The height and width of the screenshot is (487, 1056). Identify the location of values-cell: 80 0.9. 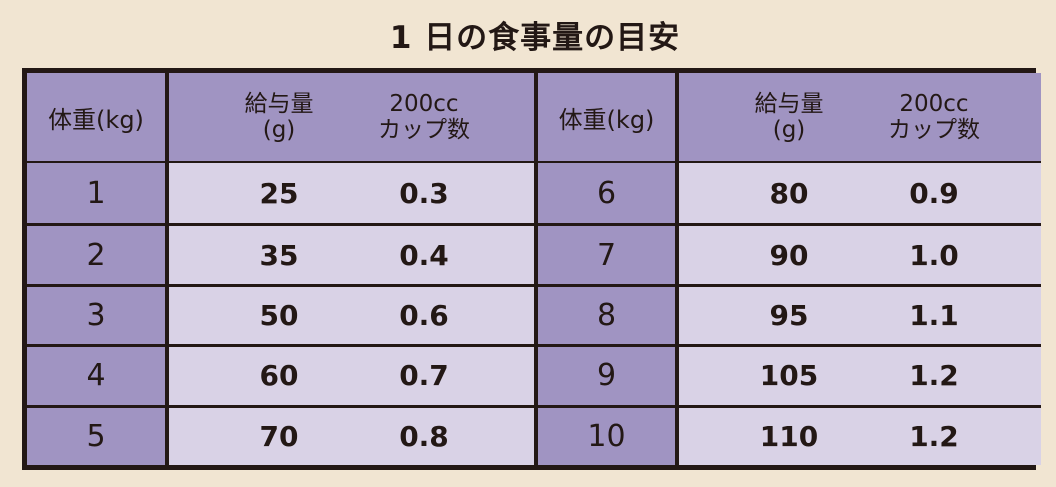
(860, 193).